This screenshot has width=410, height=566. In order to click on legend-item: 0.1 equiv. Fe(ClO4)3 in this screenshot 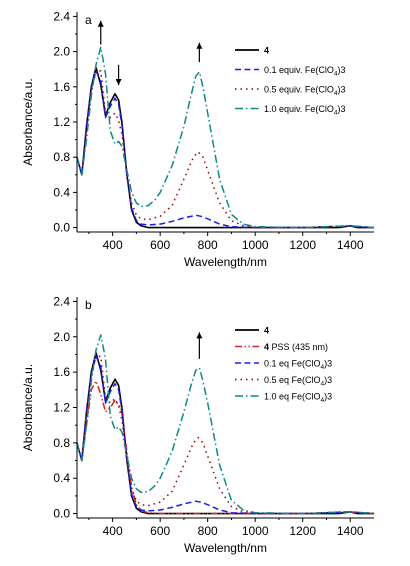, I will do `click(290, 71)`.